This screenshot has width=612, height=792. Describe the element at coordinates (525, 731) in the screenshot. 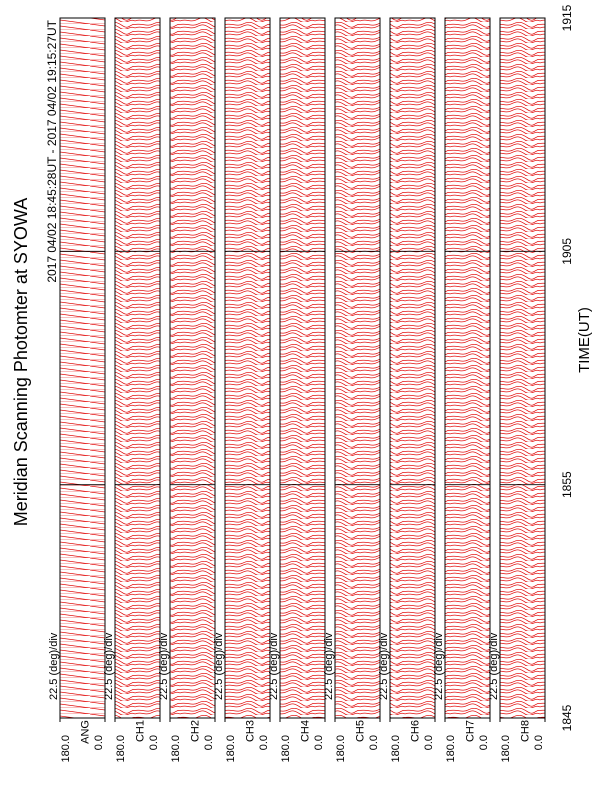

I see `panel-name: CH8` at that location.